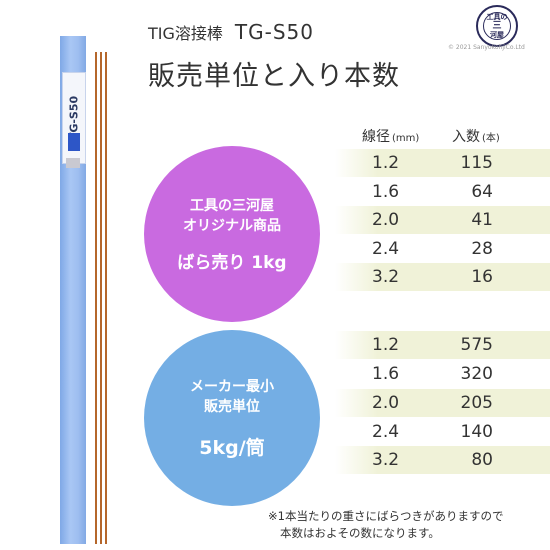  What do you see at coordinates (442, 460) in the screenshot?
I see `table-row: 3.2 80` at bounding box center [442, 460].